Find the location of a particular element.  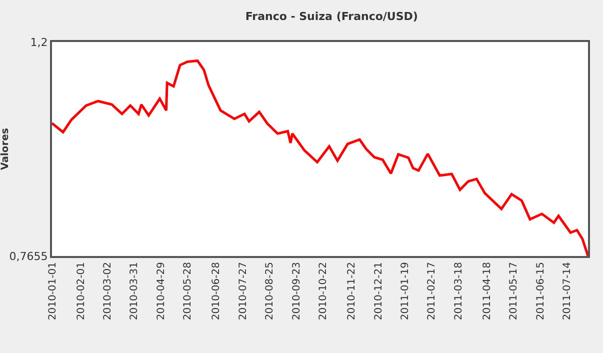

chart-title: Franco - Suiza (Franco/USD) is located at coordinates (331, 17).